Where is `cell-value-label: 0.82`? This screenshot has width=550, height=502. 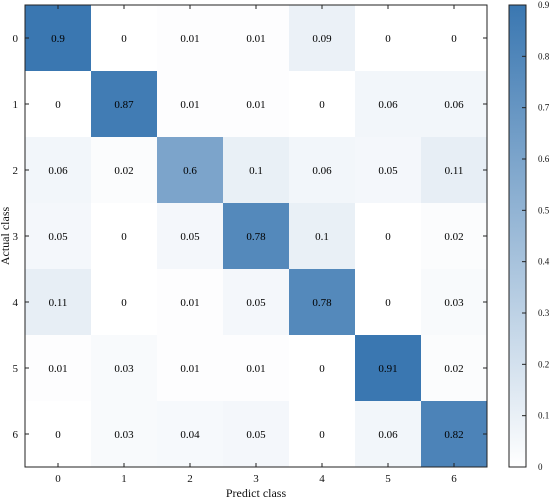 cell-value-label: 0.82 is located at coordinates (453, 435).